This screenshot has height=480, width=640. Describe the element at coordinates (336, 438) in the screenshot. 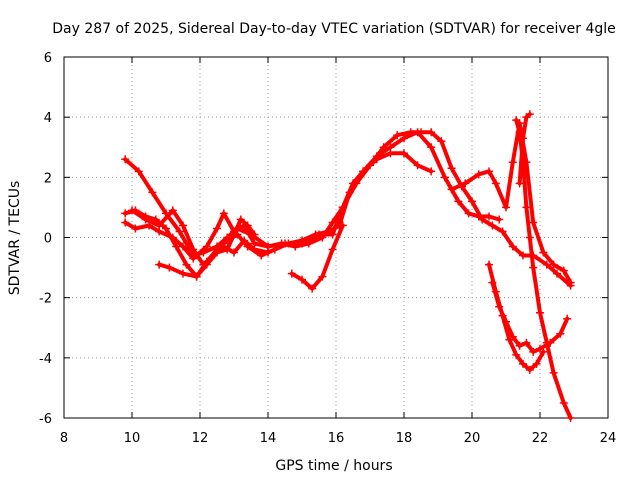

I see `x-tick-label: 16` at that location.